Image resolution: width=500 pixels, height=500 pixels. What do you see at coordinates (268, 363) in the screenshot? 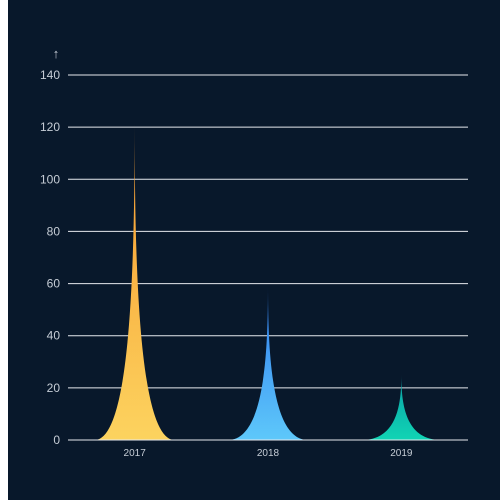
I see `bar-2018` at bounding box center [268, 363].